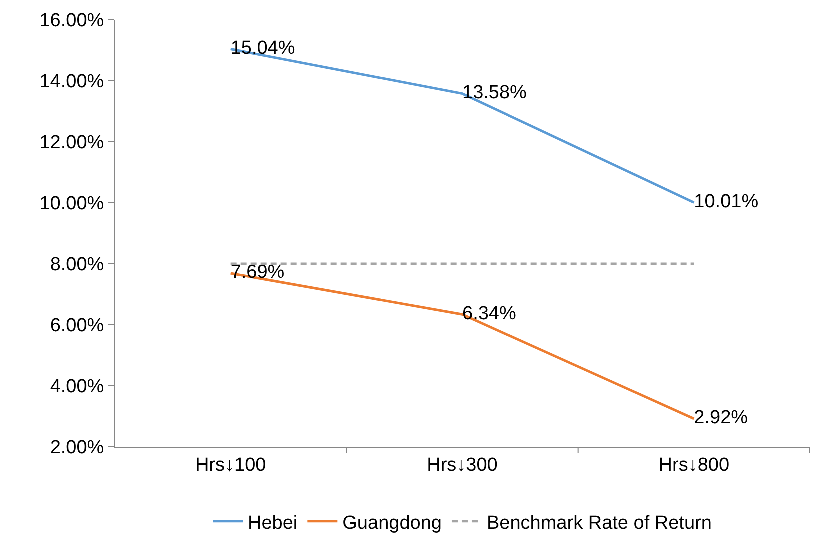  Describe the element at coordinates (273, 523) in the screenshot. I see `legend-label: Hebei` at that location.